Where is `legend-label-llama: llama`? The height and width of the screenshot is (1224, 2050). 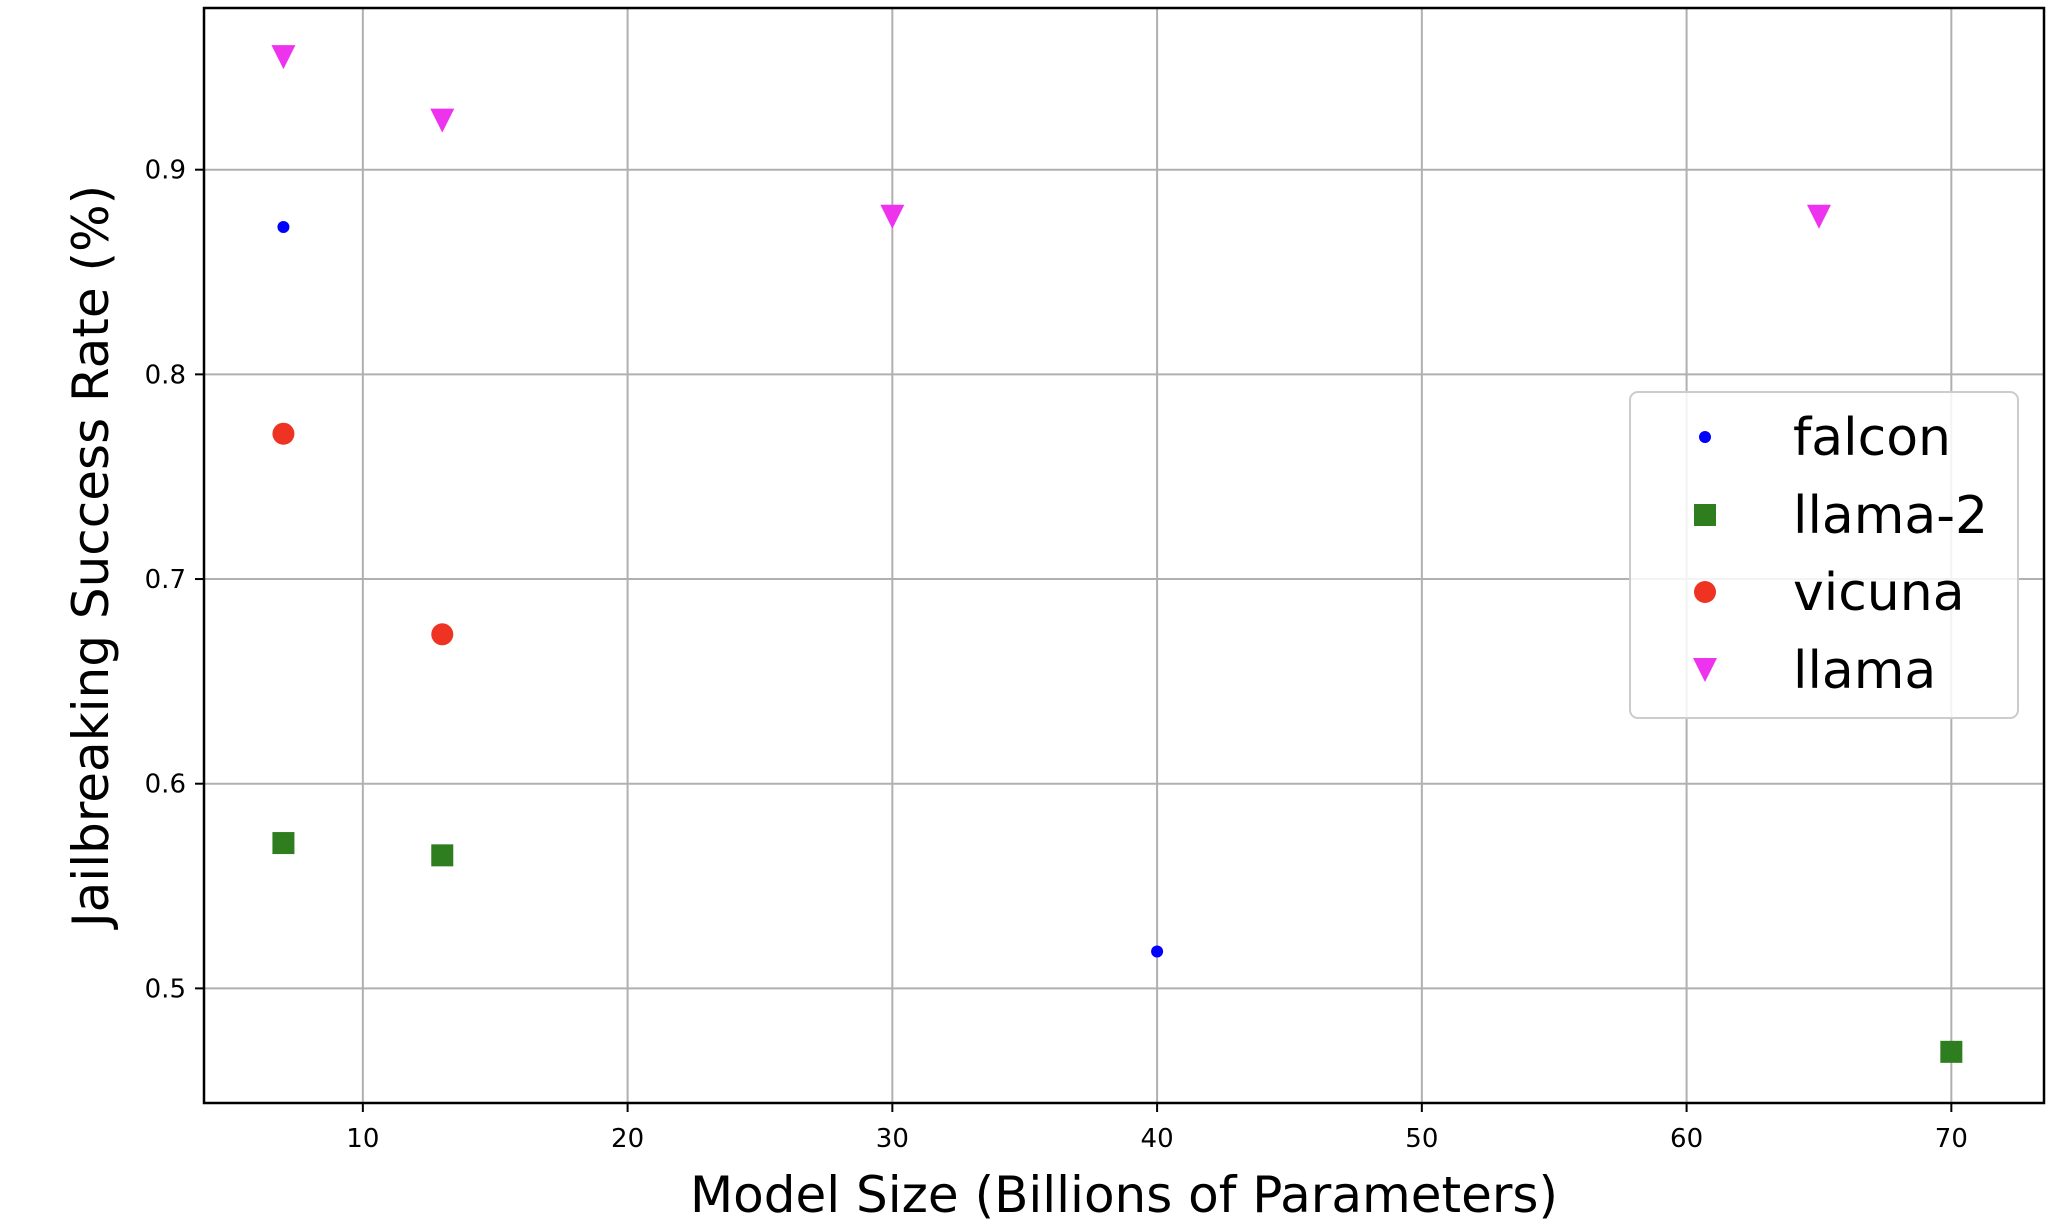 legend-label-llama: llama is located at coordinates (1864, 671).